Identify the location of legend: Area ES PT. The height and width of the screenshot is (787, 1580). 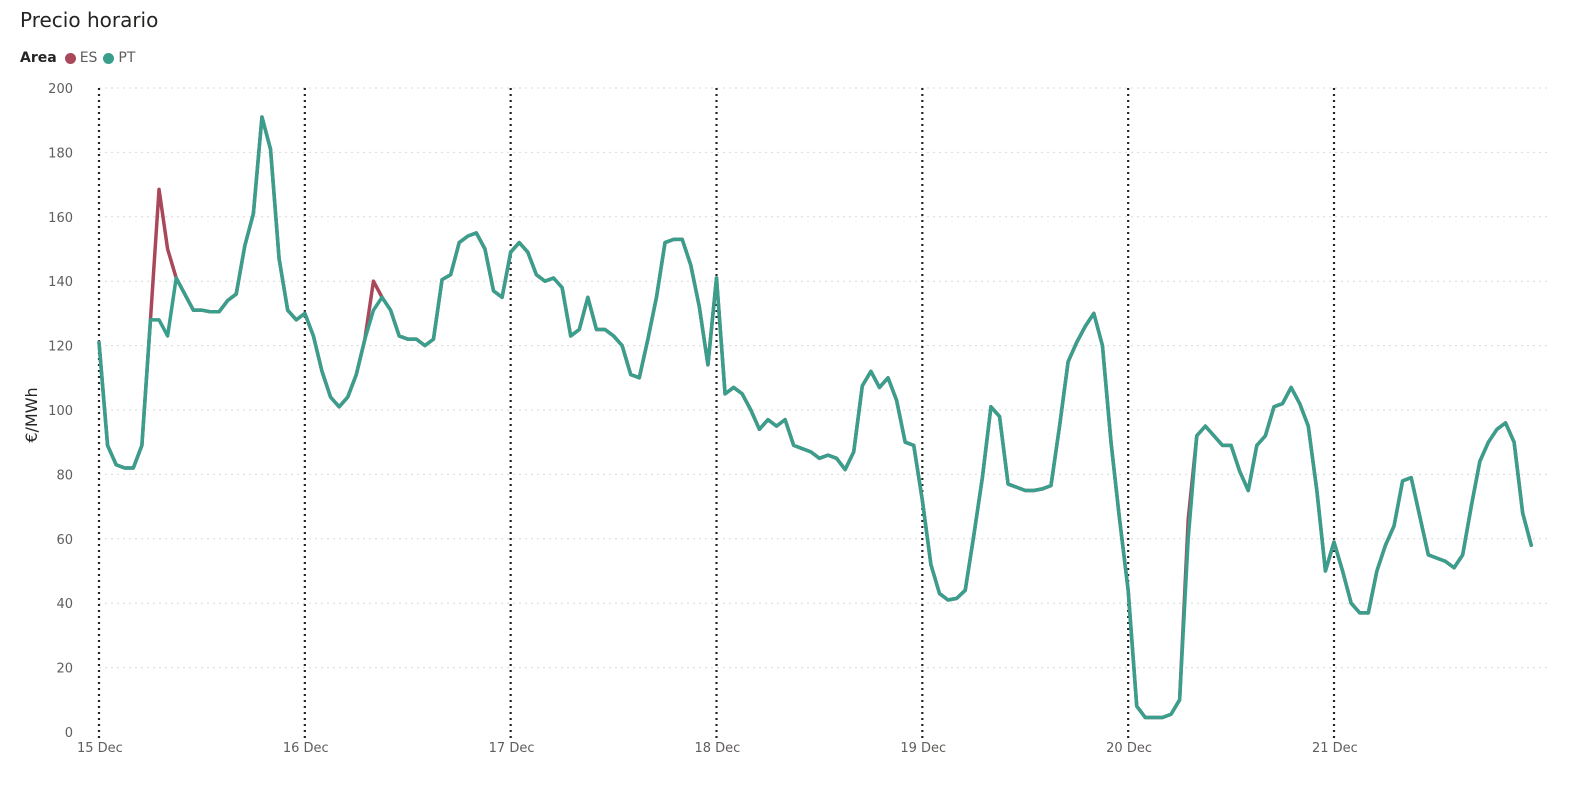
(80, 58).